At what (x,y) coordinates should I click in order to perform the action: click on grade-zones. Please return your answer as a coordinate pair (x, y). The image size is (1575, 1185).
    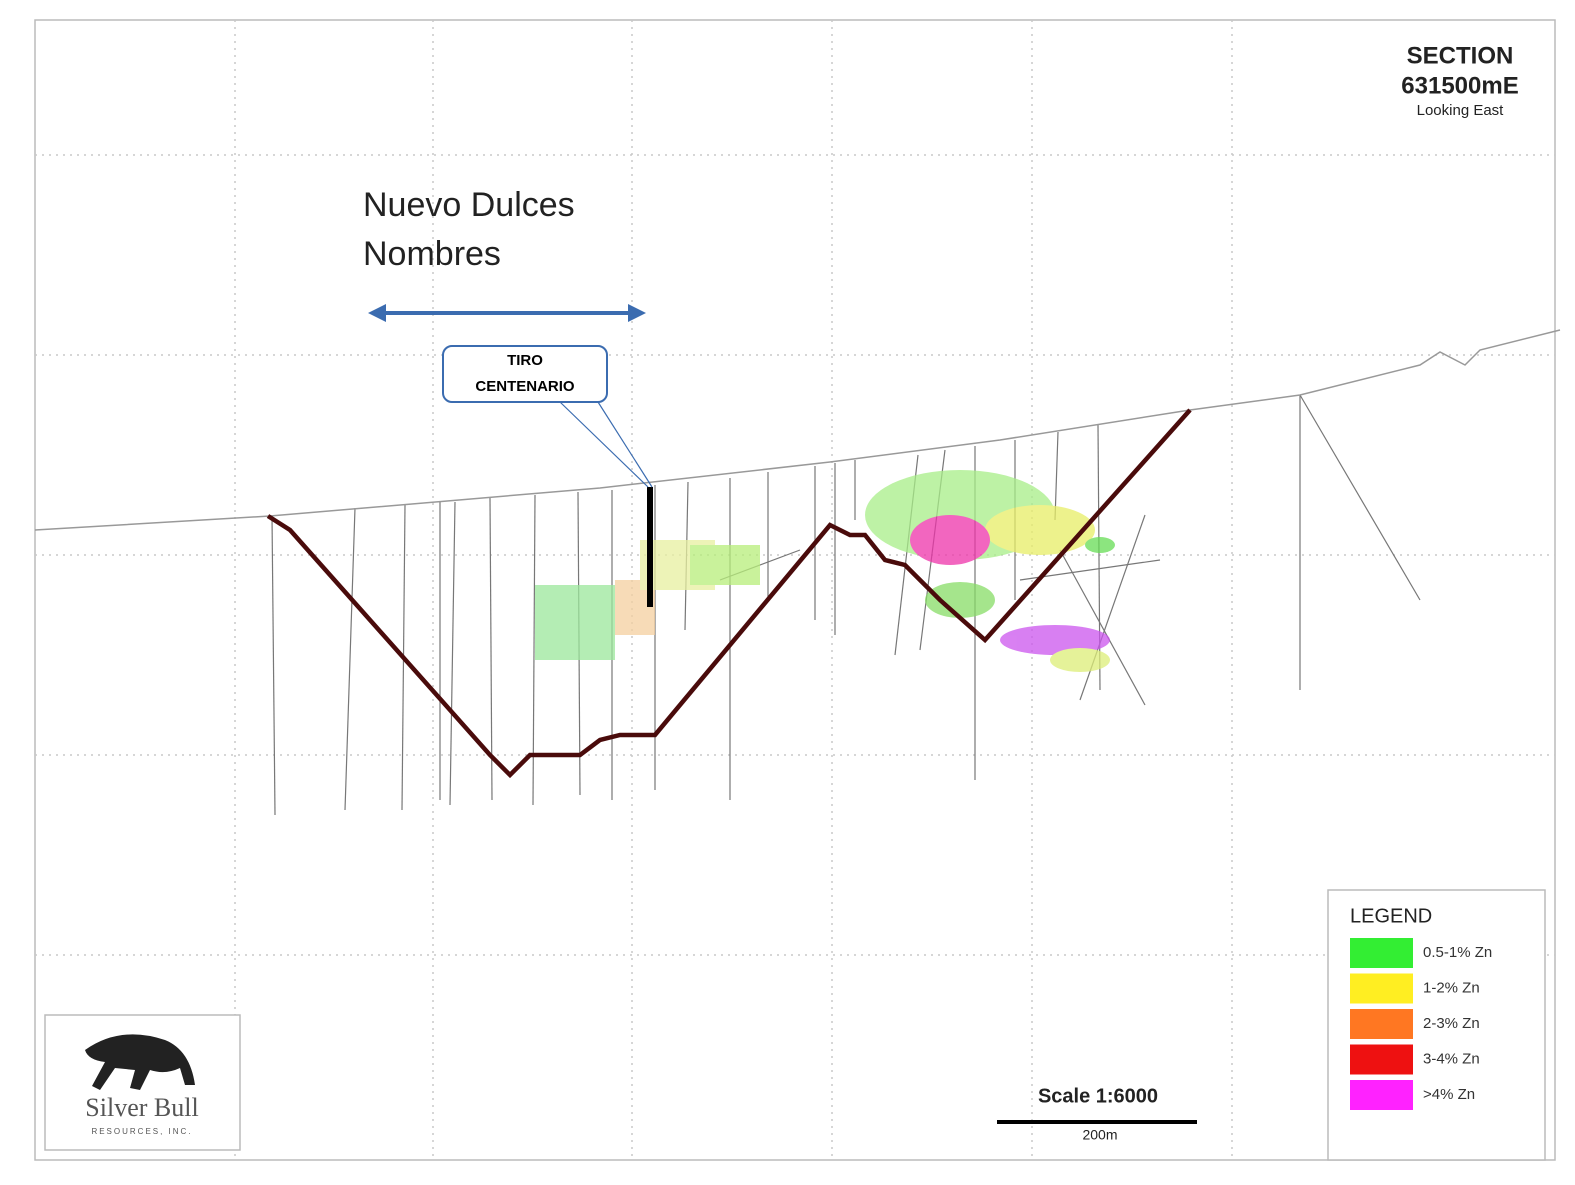
    Looking at the image, I should click on (825, 571).